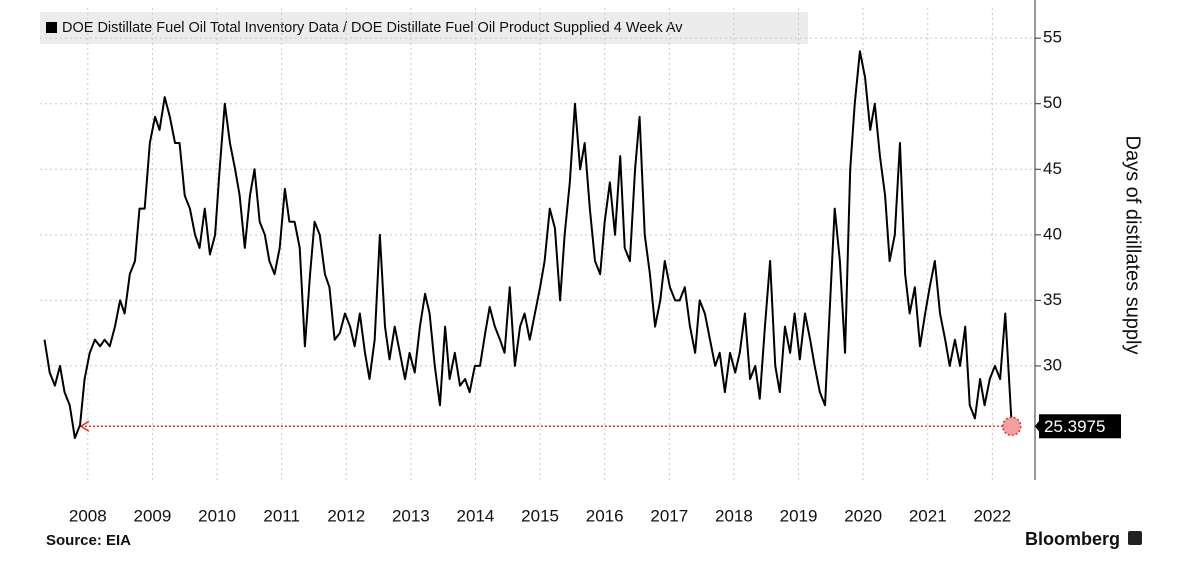 This screenshot has width=1200, height=580. What do you see at coordinates (281, 515) in the screenshot?
I see `x-tick-label: 2011` at bounding box center [281, 515].